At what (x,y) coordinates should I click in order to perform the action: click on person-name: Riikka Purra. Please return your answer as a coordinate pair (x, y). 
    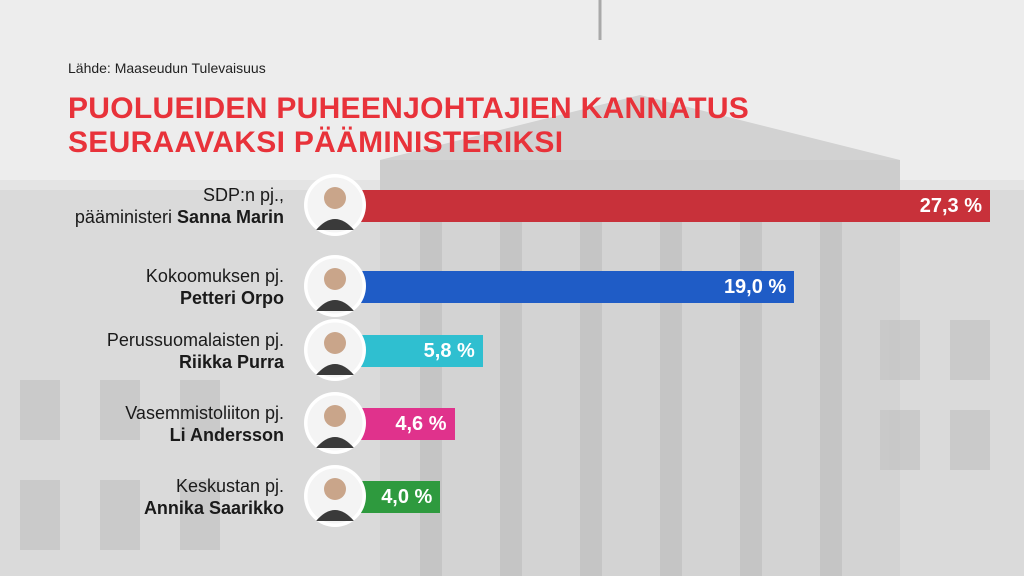
    Looking at the image, I should click on (231, 362).